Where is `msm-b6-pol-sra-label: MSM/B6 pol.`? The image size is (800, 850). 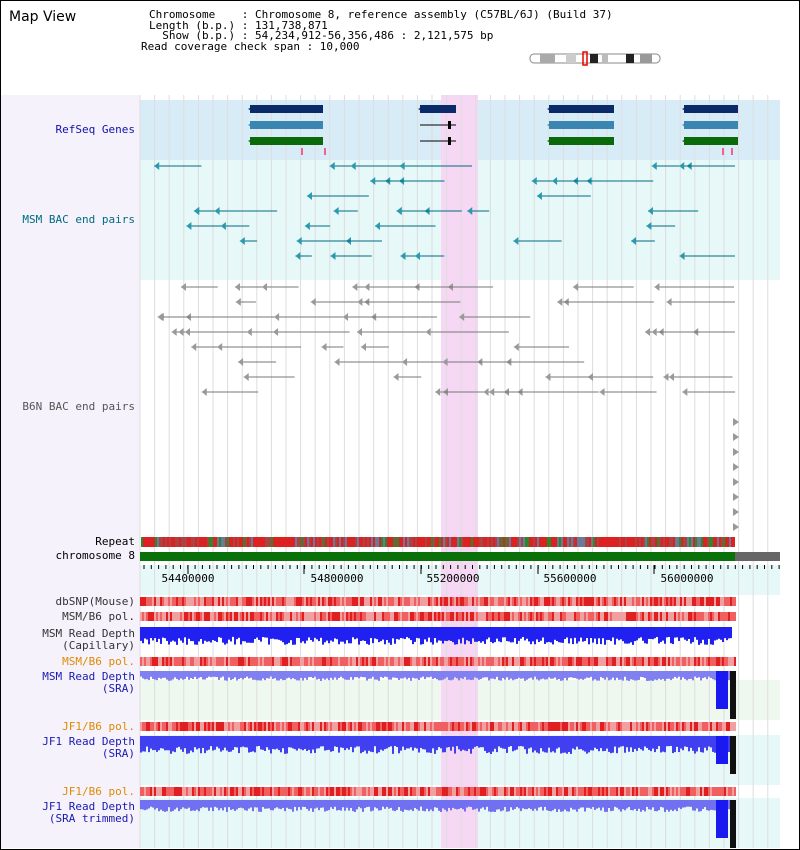 msm-b6-pol-sra-label: MSM/B6 pol. is located at coordinates (98, 661).